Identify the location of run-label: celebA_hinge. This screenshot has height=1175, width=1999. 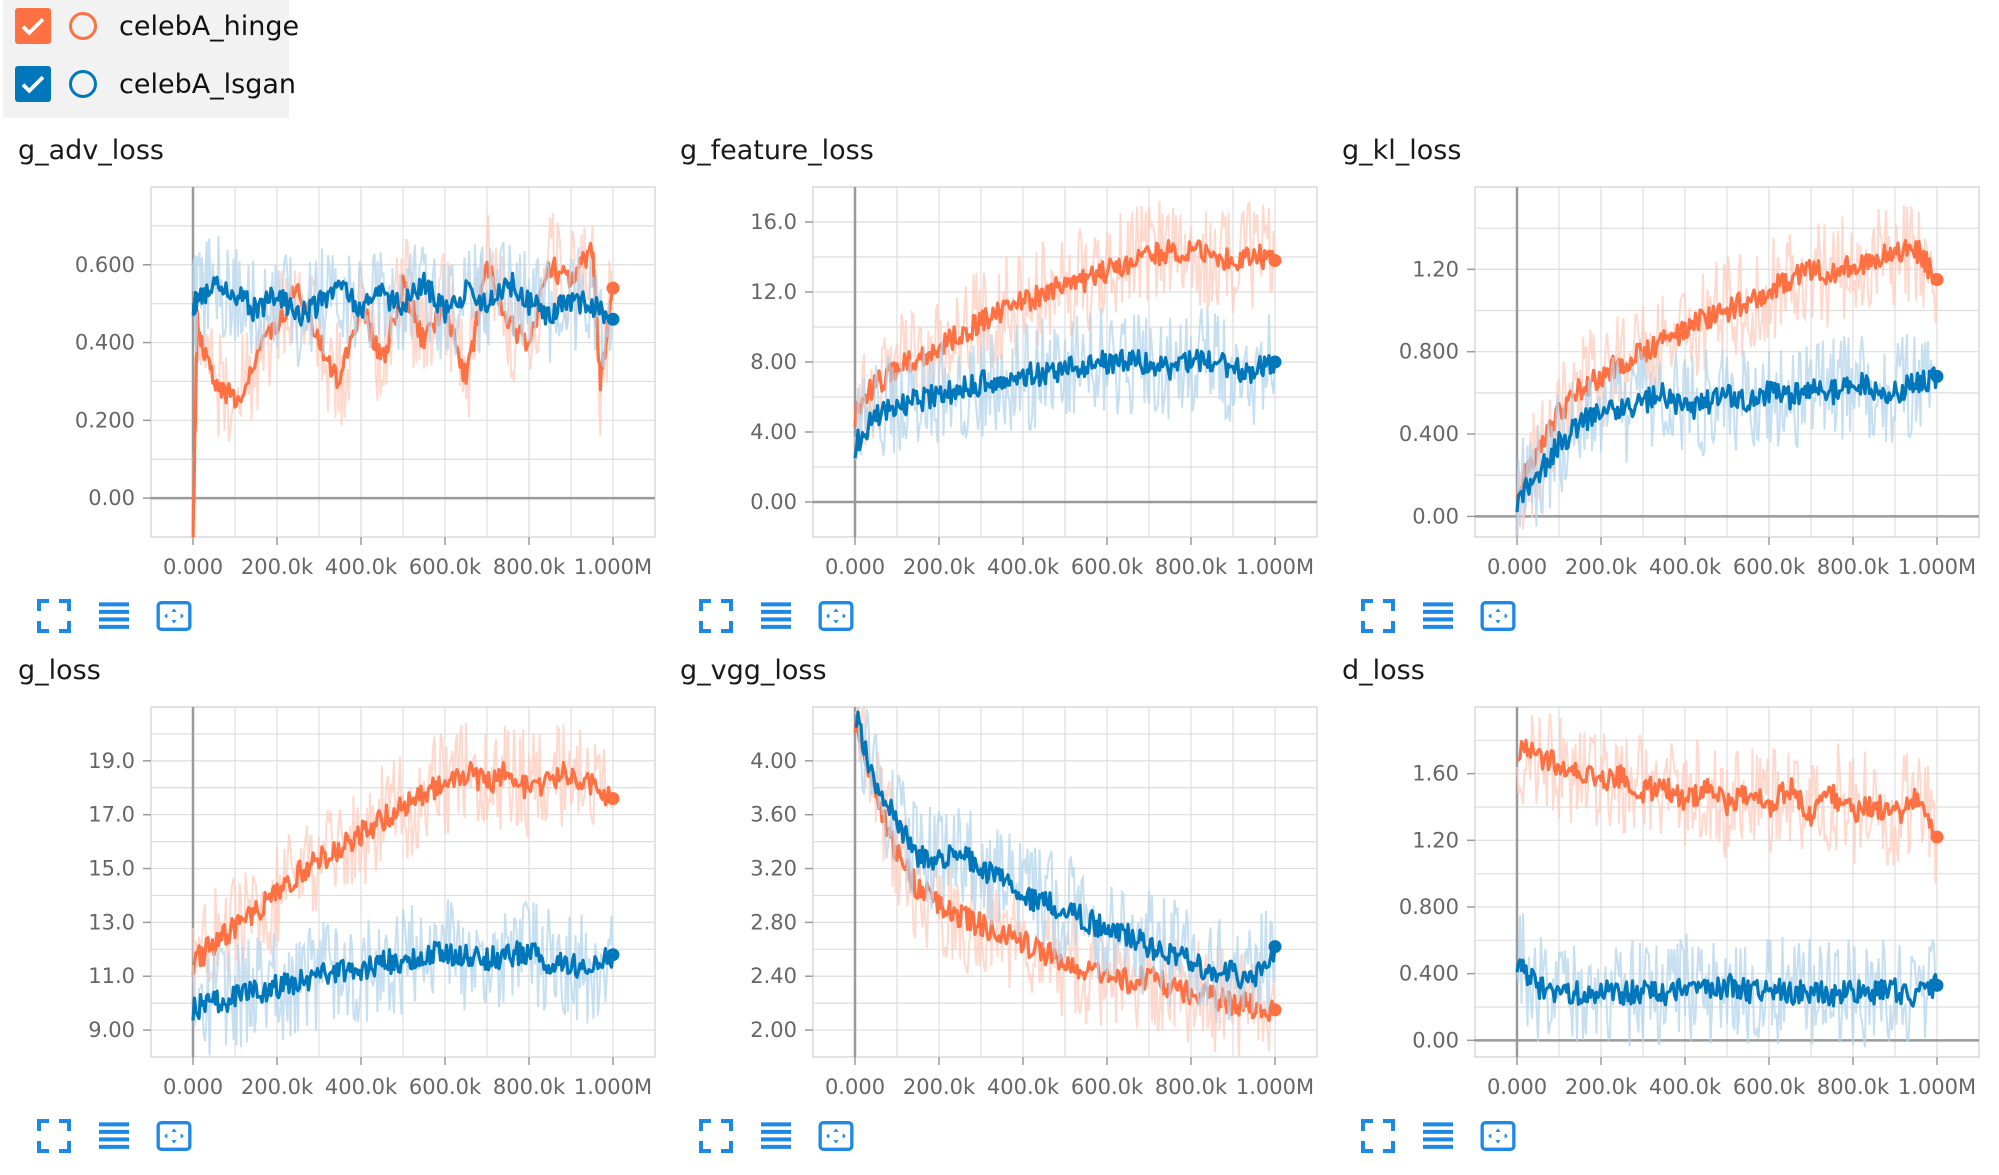
(209, 26).